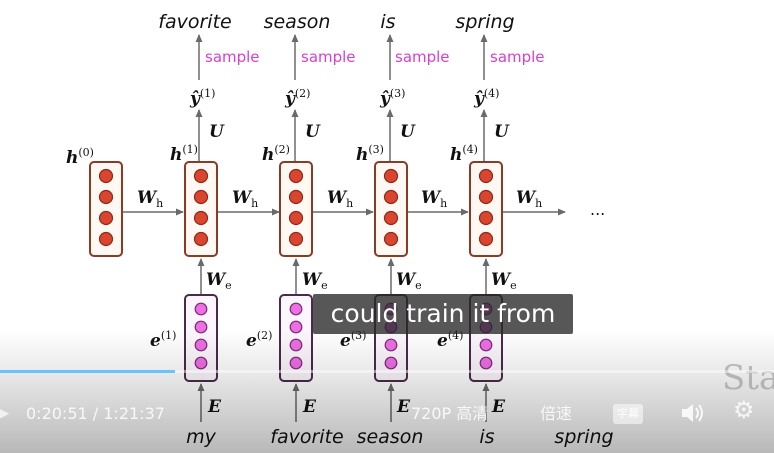  What do you see at coordinates (464, 154) in the screenshot?
I see `h-label-4: h(4)` at bounding box center [464, 154].